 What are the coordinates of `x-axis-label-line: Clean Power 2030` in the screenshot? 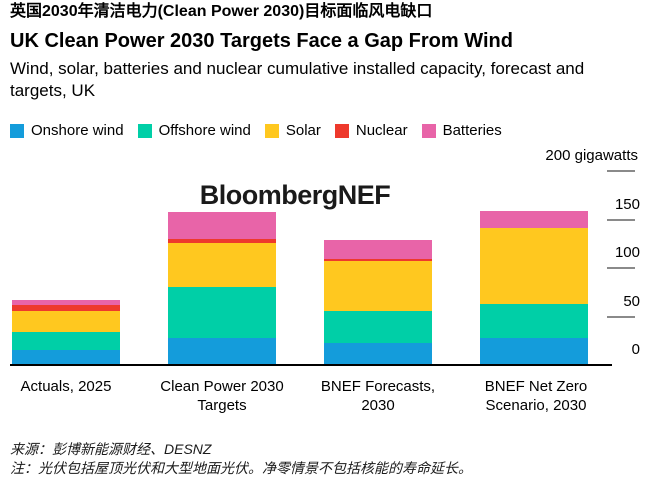 It's located at (222, 386).